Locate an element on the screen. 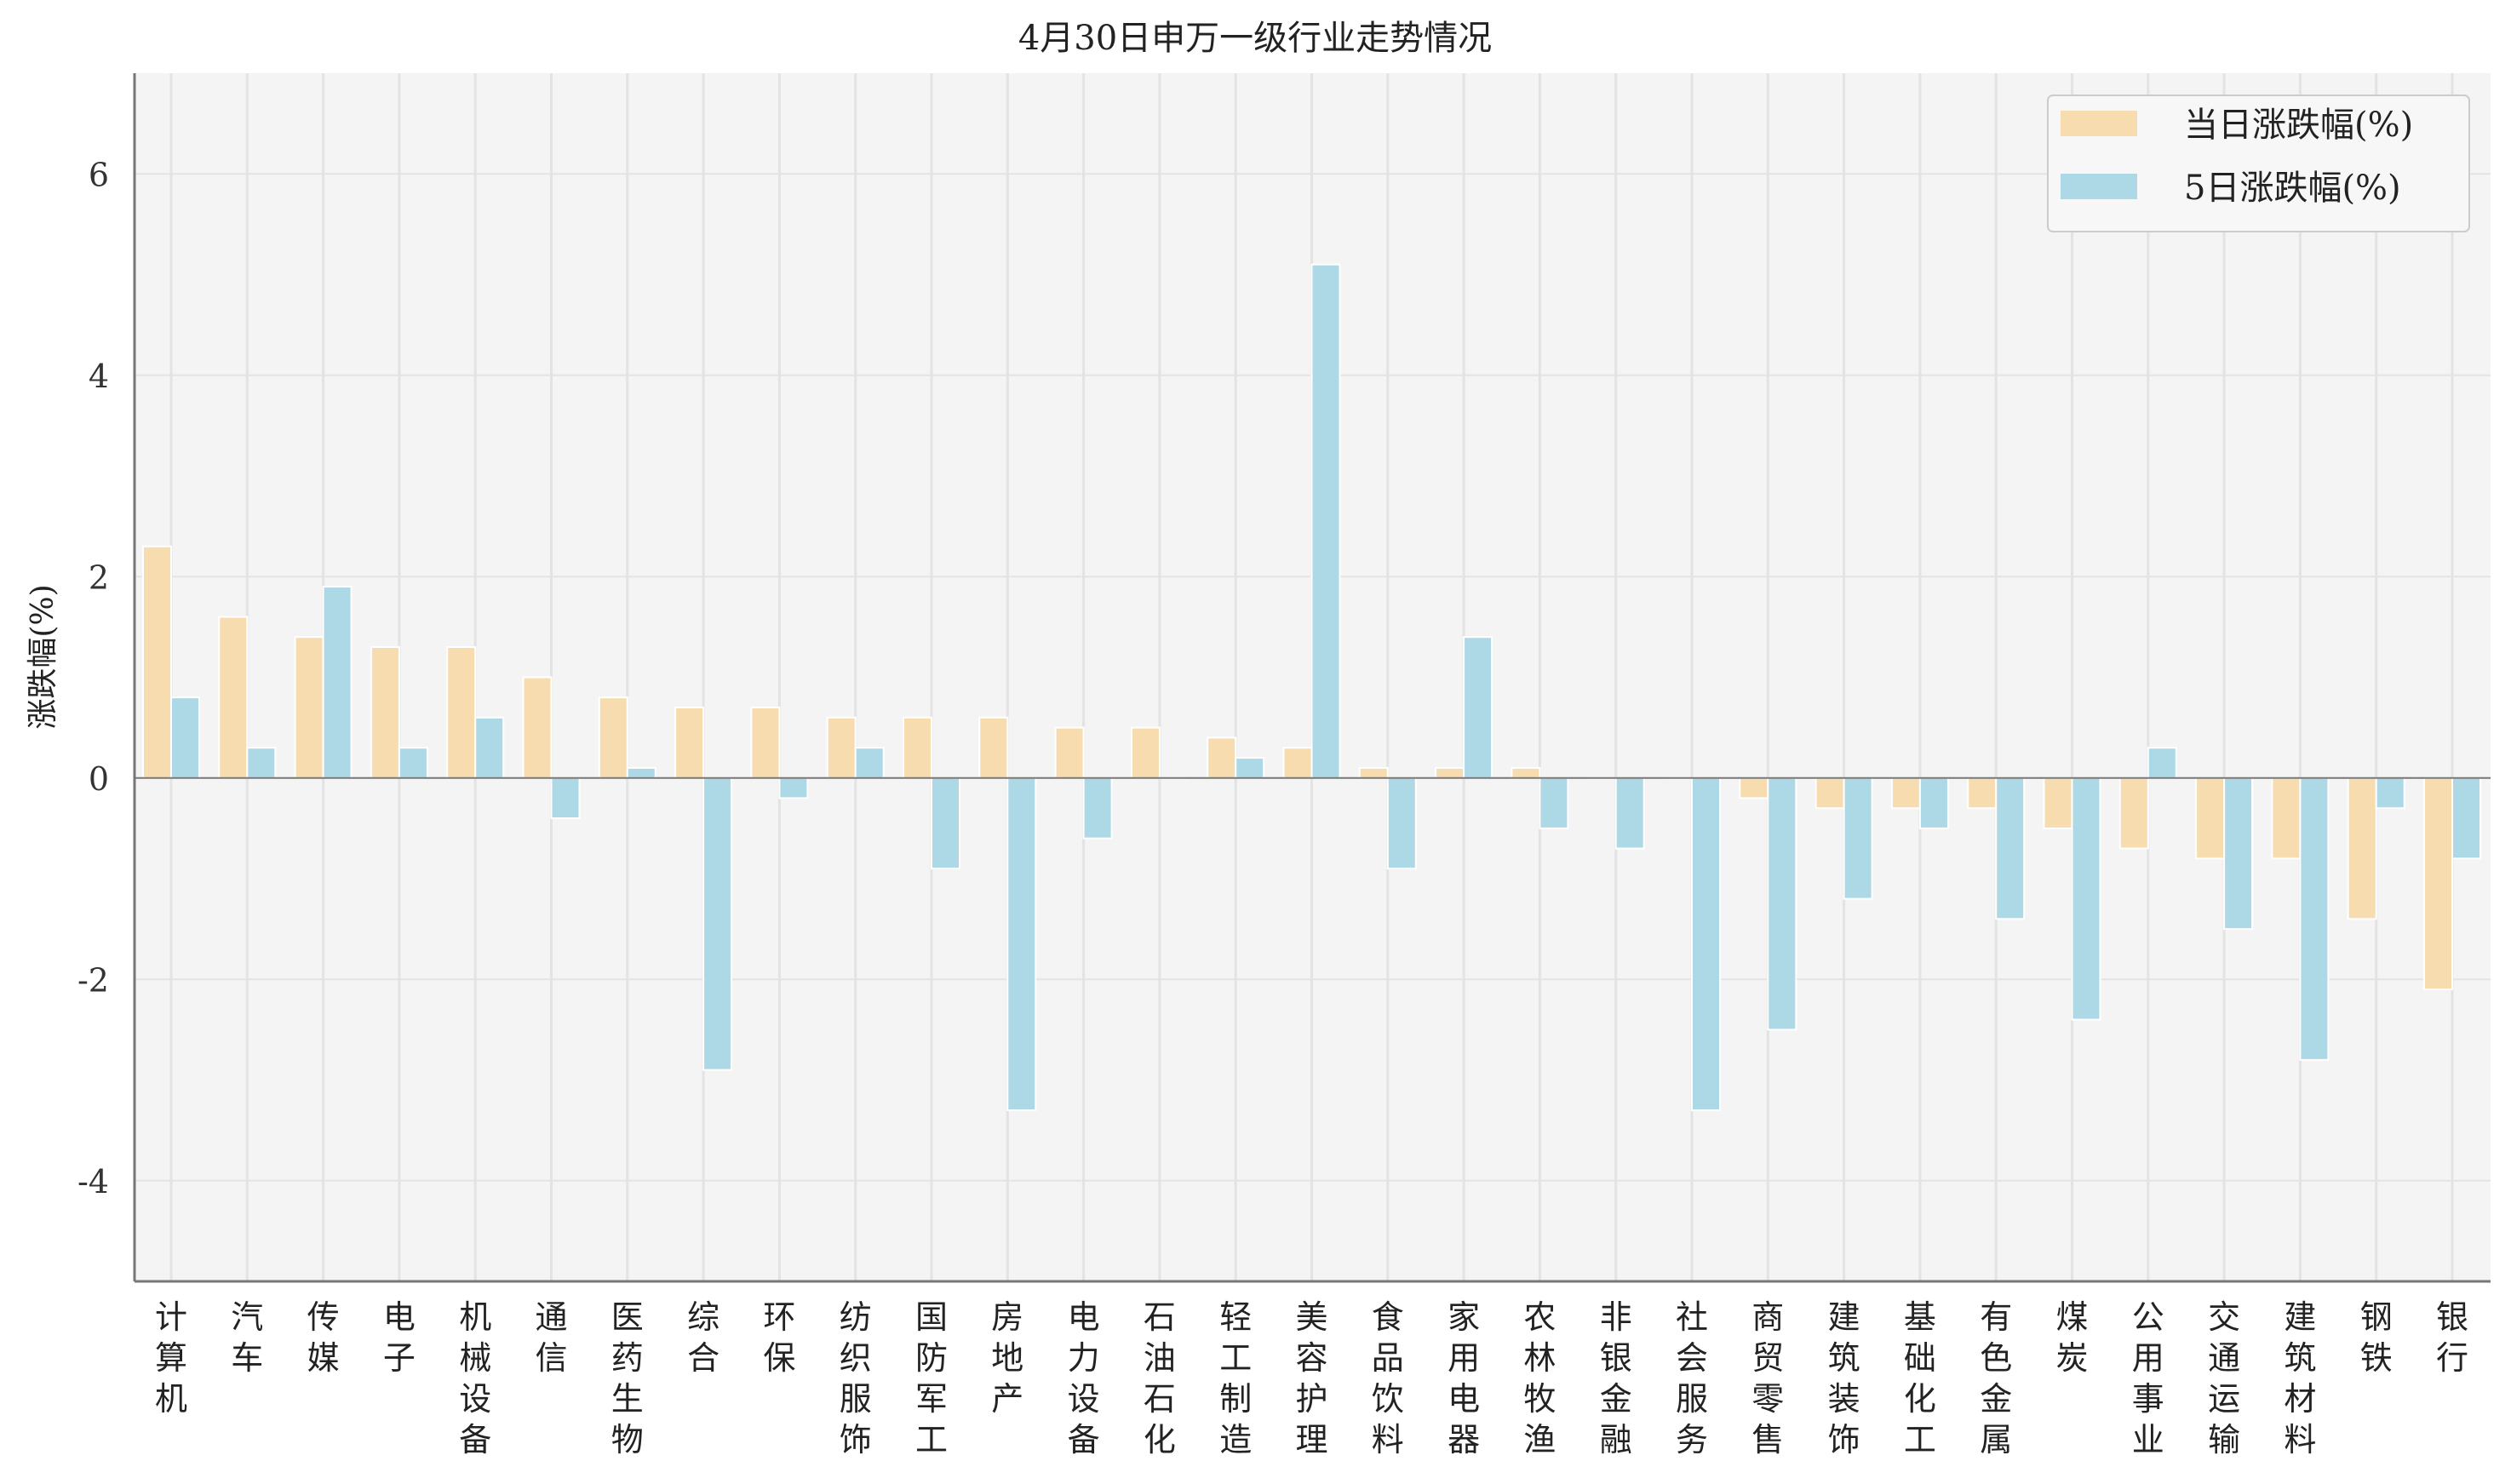 The height and width of the screenshot is (1484, 2511). category-label: 电子 is located at coordinates (399, 1338).